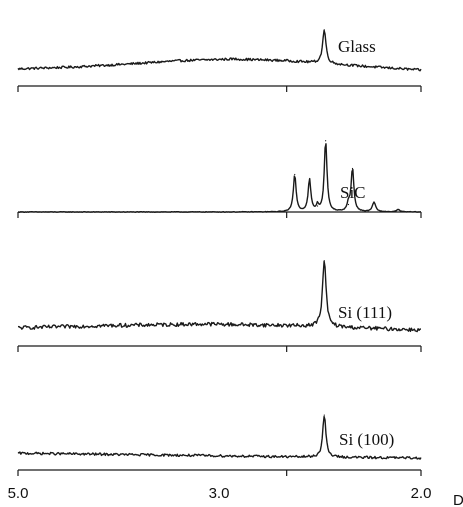  Describe the element at coordinates (18, 493) in the screenshot. I see `x-tick-label-5: 5.0` at that location.